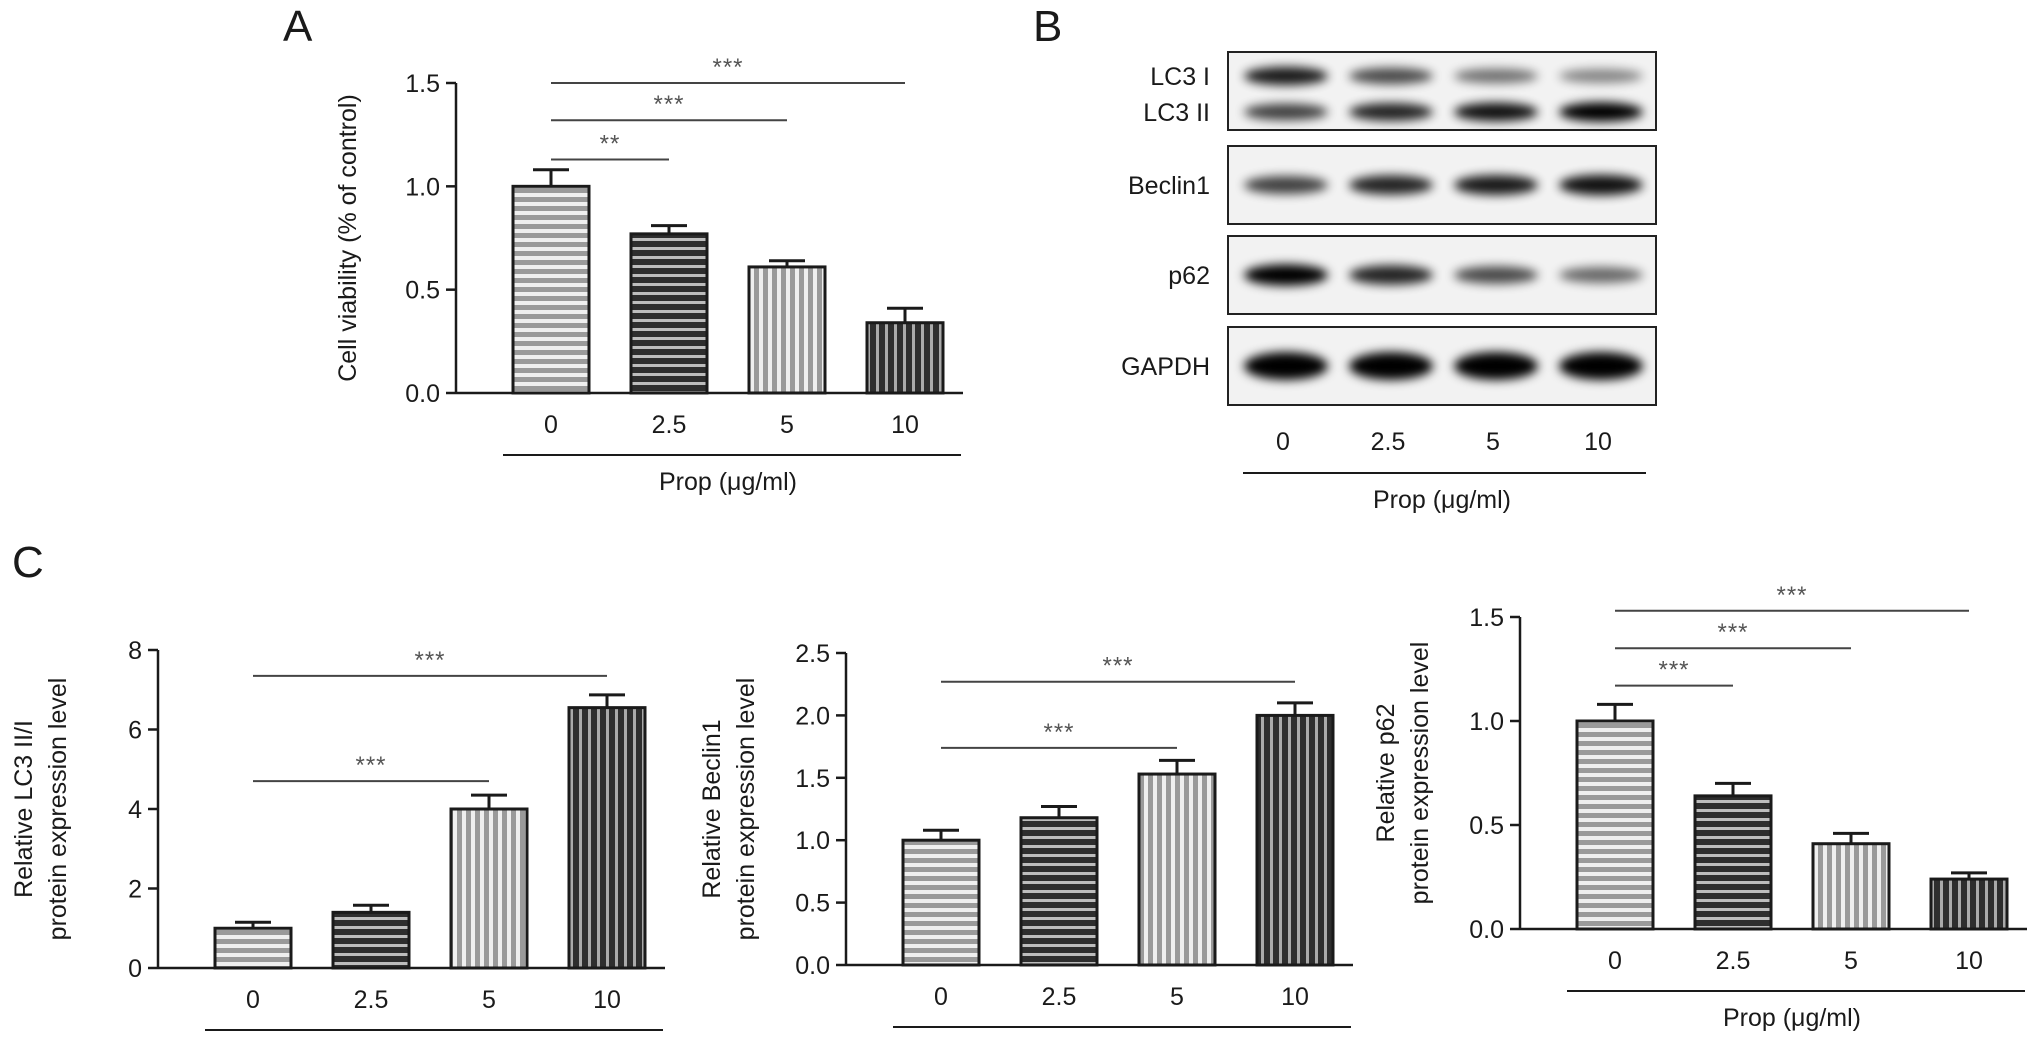 Image resolution: width=2032 pixels, height=1040 pixels. Describe the element at coordinates (135, 651) in the screenshot. I see `y-tick-label: 8` at that location.